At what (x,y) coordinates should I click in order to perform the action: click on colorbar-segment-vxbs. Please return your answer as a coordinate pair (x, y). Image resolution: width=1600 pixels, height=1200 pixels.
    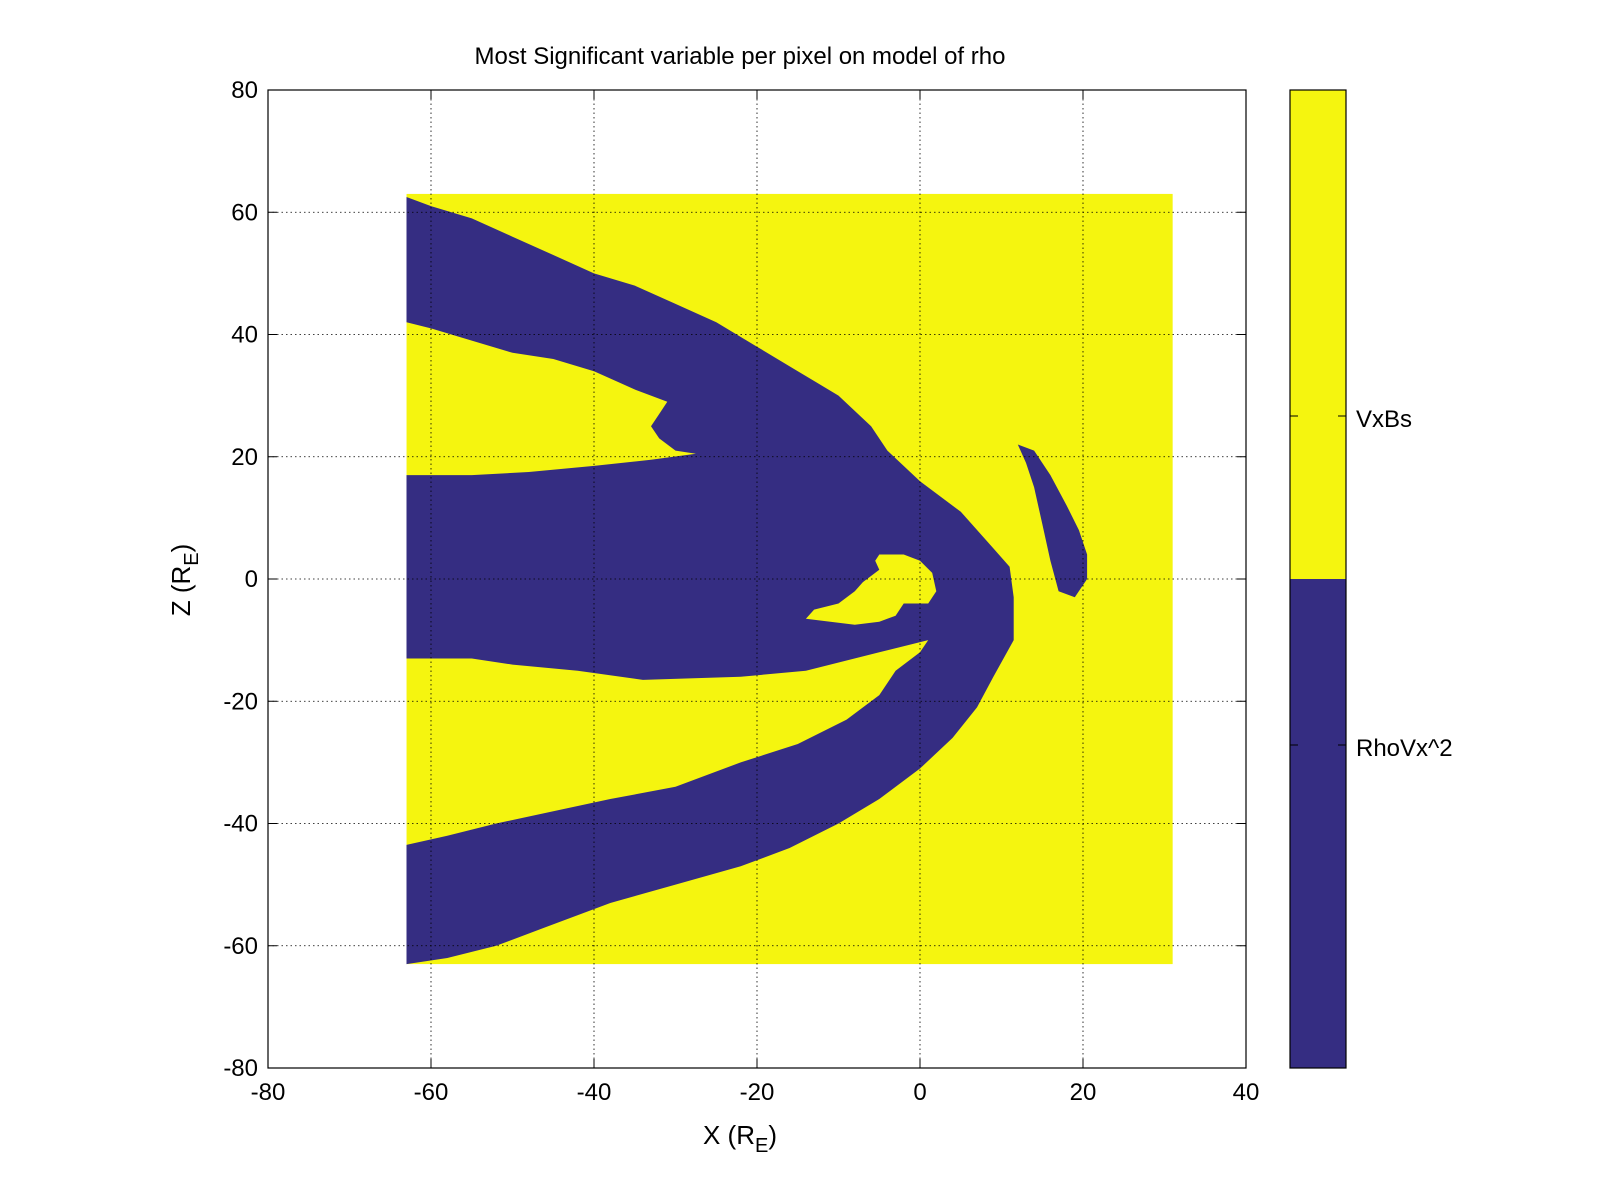
    Looking at the image, I should click on (1318, 334).